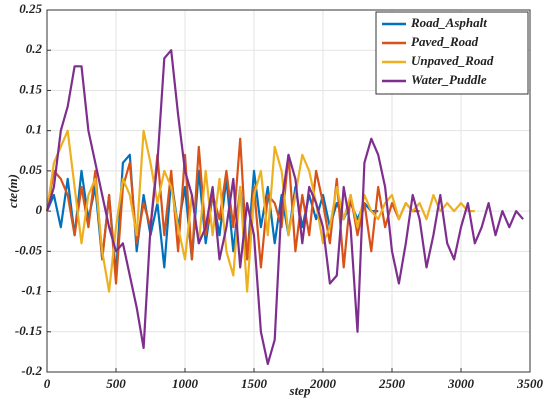 The width and height of the screenshot is (550, 403). What do you see at coordinates (29, 249) in the screenshot?
I see `y-tick-label: -0.05` at bounding box center [29, 249].